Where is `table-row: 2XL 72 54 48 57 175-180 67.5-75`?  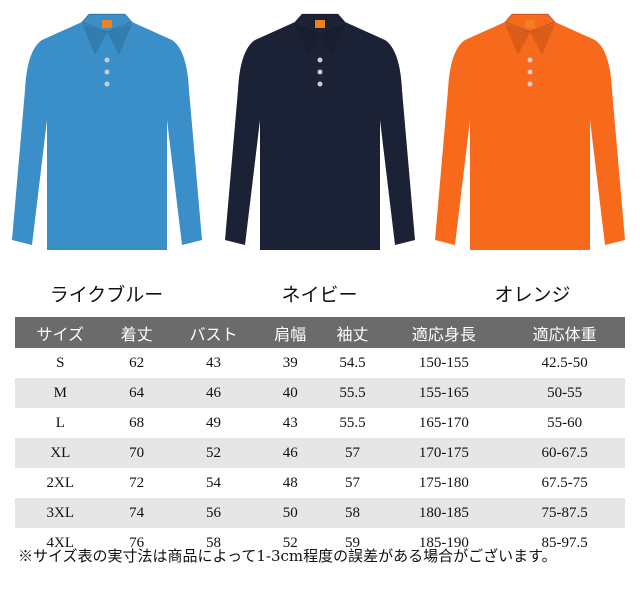 table-row: 2XL 72 54 48 57 175-180 67.5-75 is located at coordinates (320, 483).